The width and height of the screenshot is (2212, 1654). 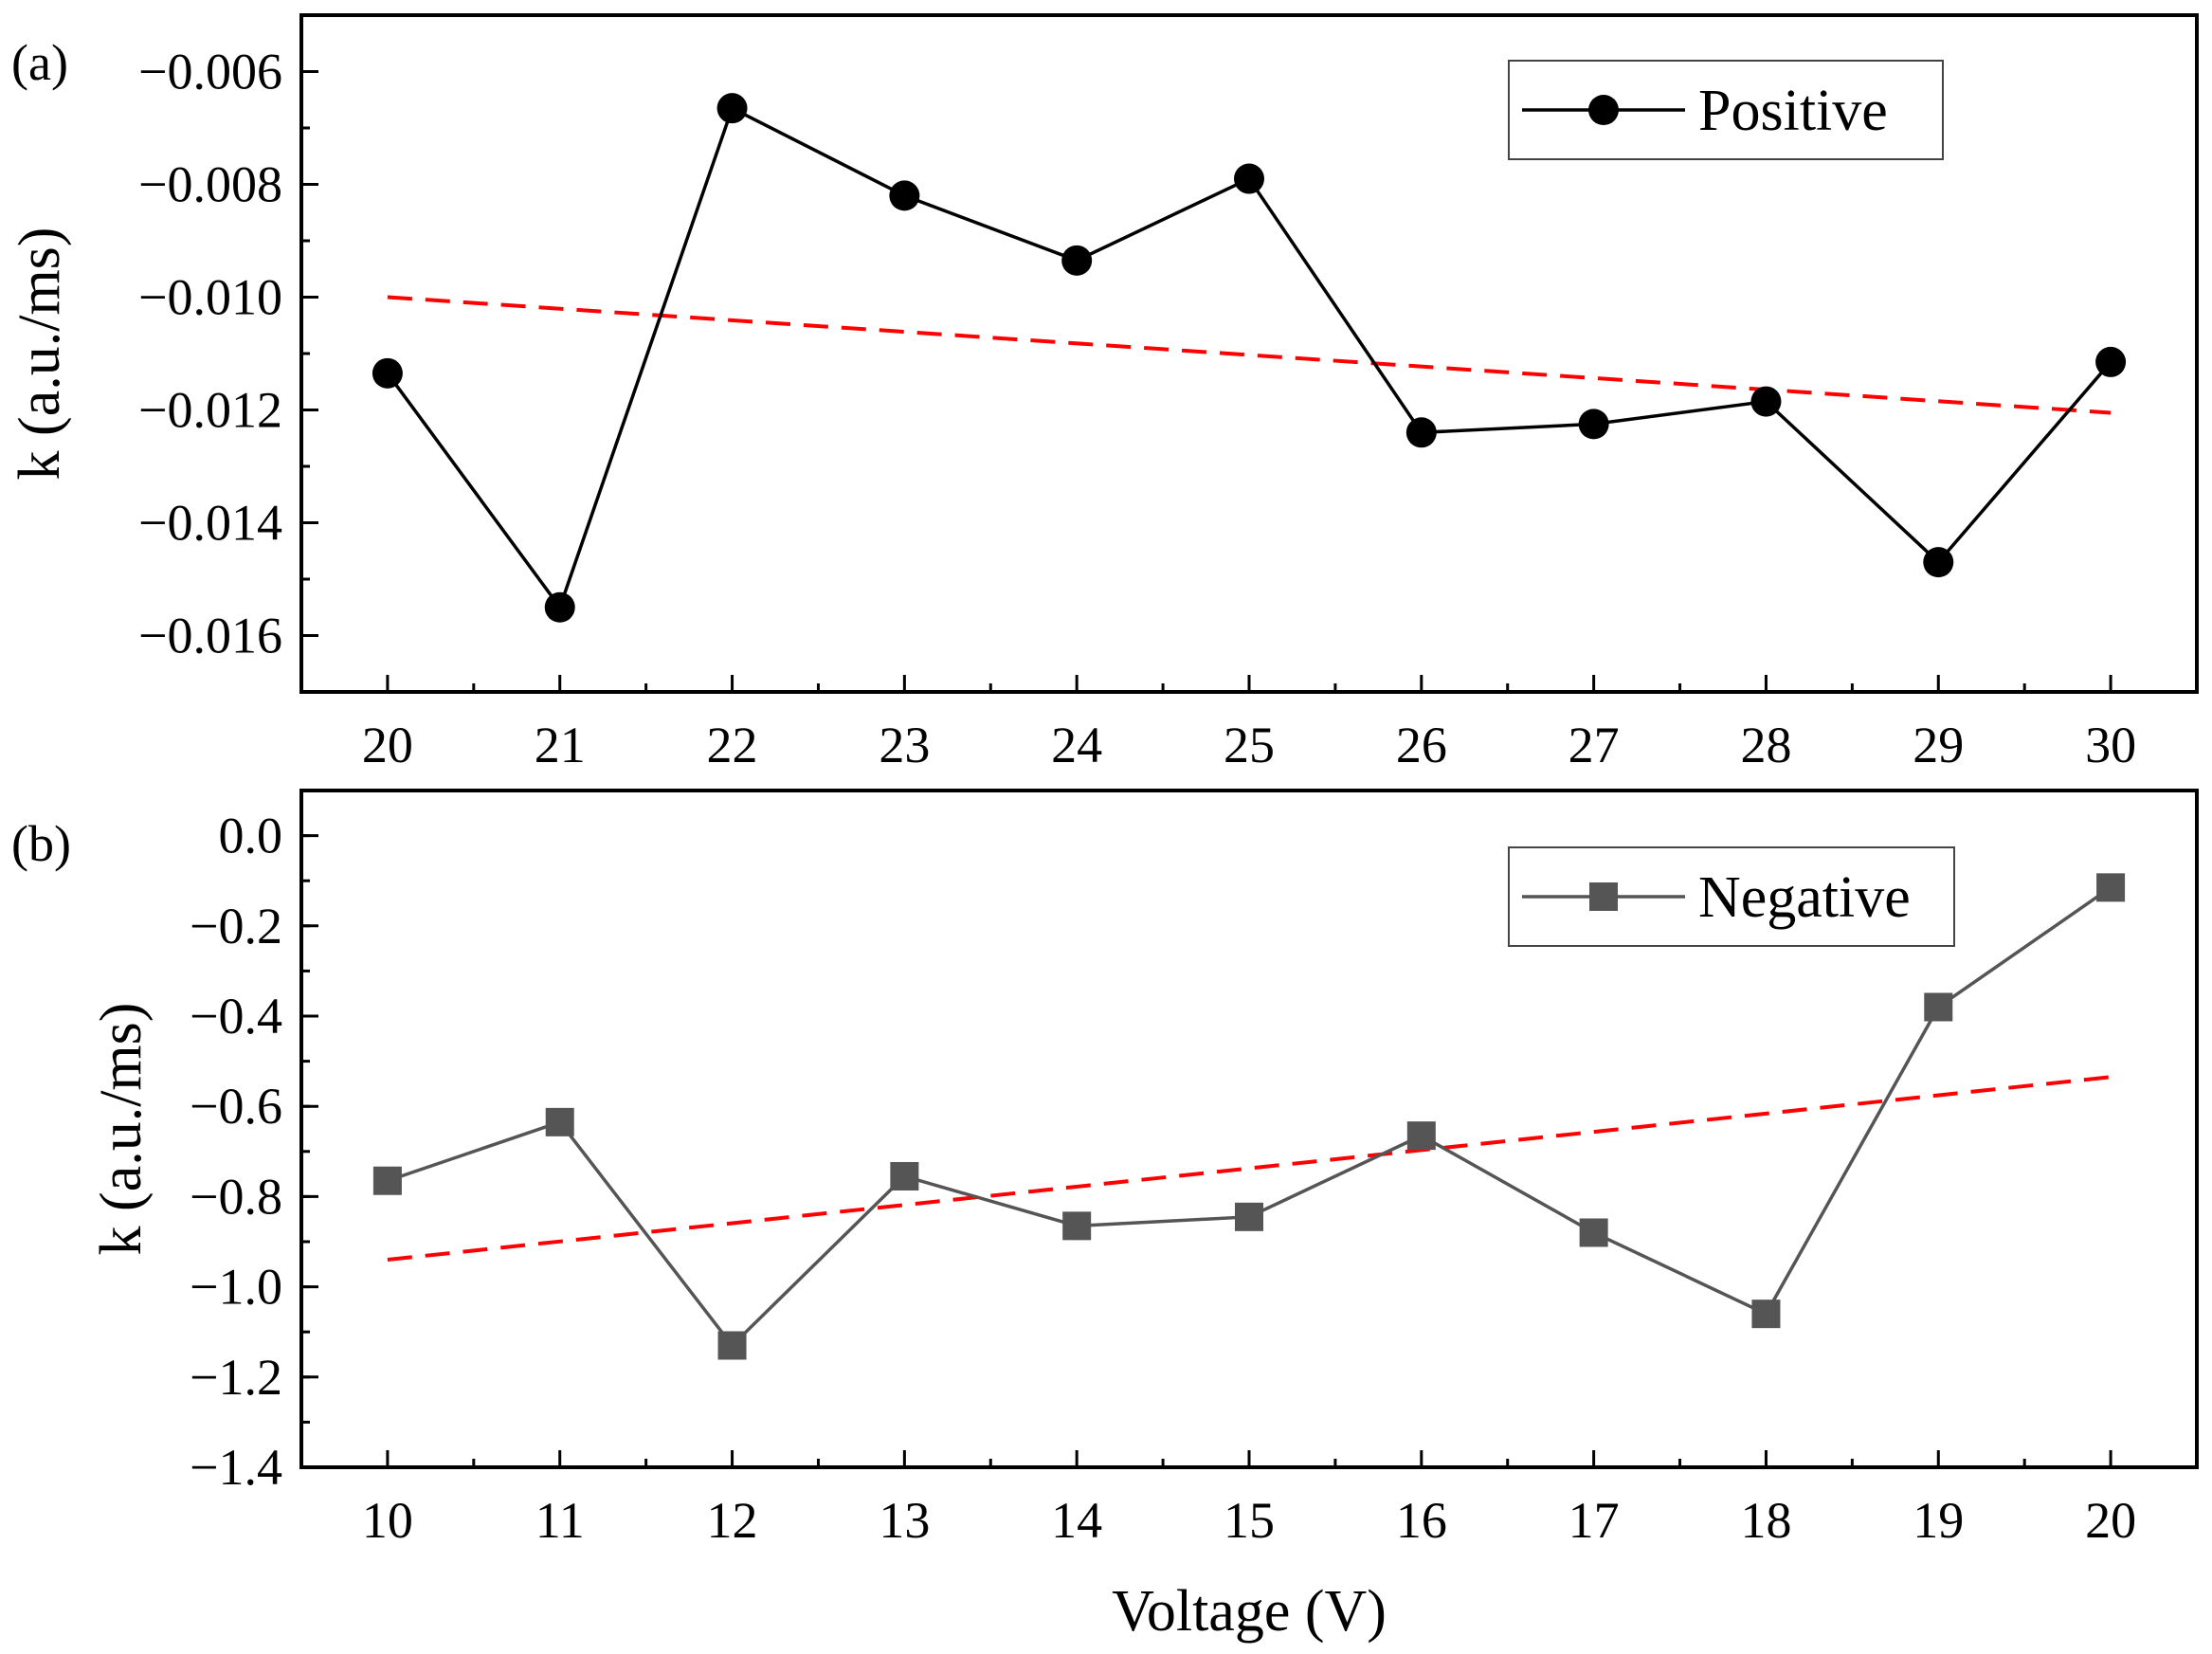 I want to click on x-axis-title: Voltage (V), so click(x=1250, y=1611).